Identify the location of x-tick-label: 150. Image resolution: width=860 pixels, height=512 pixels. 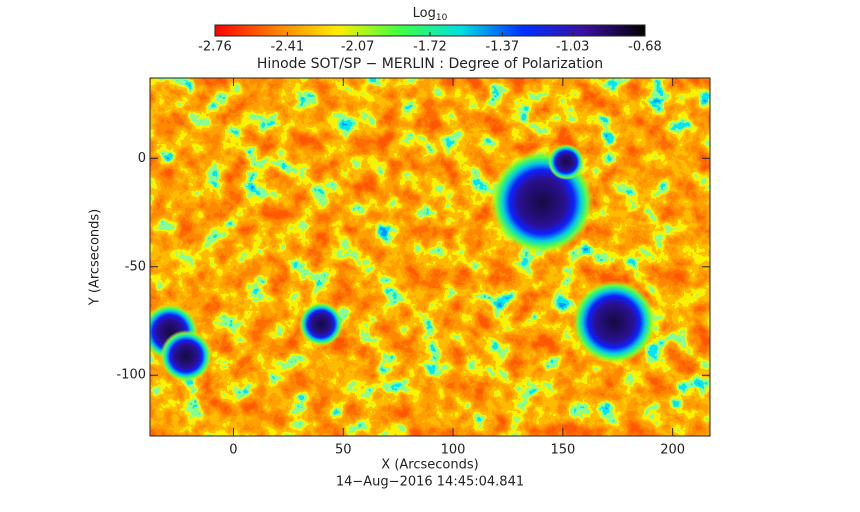
(562, 450).